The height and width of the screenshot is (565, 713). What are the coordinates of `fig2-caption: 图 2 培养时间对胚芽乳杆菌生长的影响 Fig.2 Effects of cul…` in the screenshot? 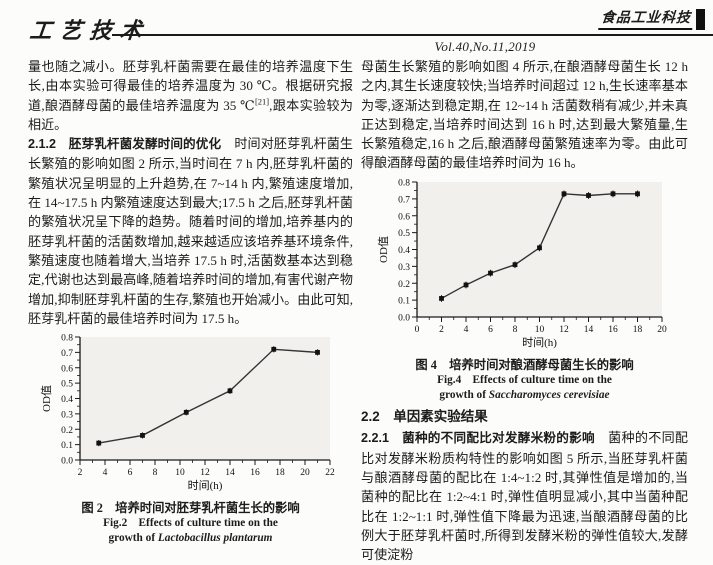 It's located at (190, 523).